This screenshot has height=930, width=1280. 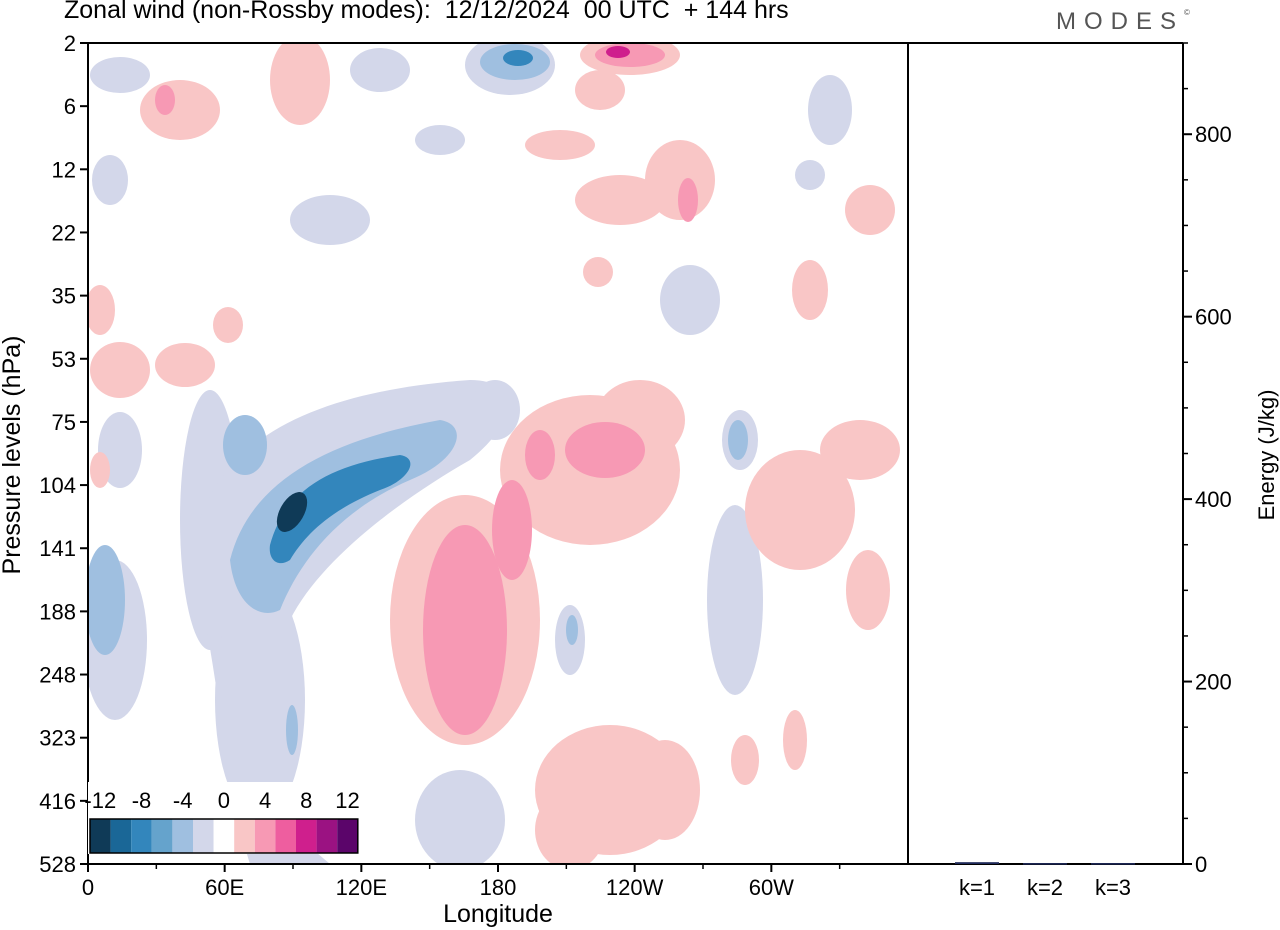 What do you see at coordinates (64, 359) in the screenshot?
I see `pressure-tick-label: 53` at bounding box center [64, 359].